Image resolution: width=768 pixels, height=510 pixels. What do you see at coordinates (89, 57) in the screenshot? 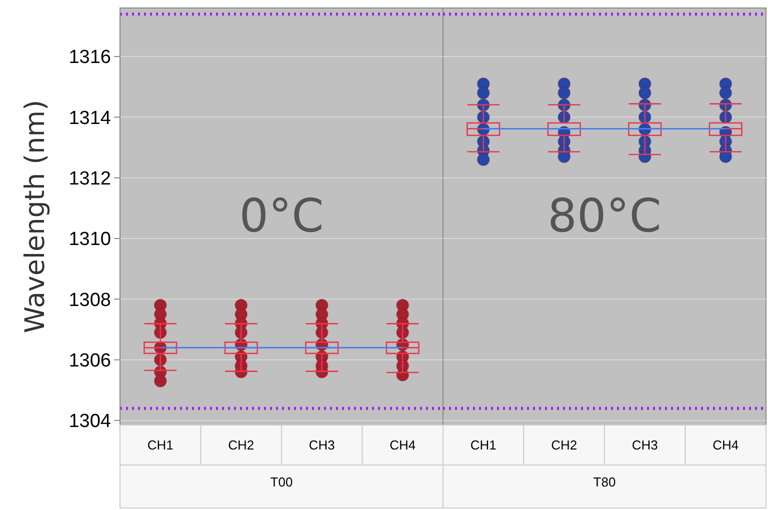
I see `y-tick-label: 1316` at bounding box center [89, 57].